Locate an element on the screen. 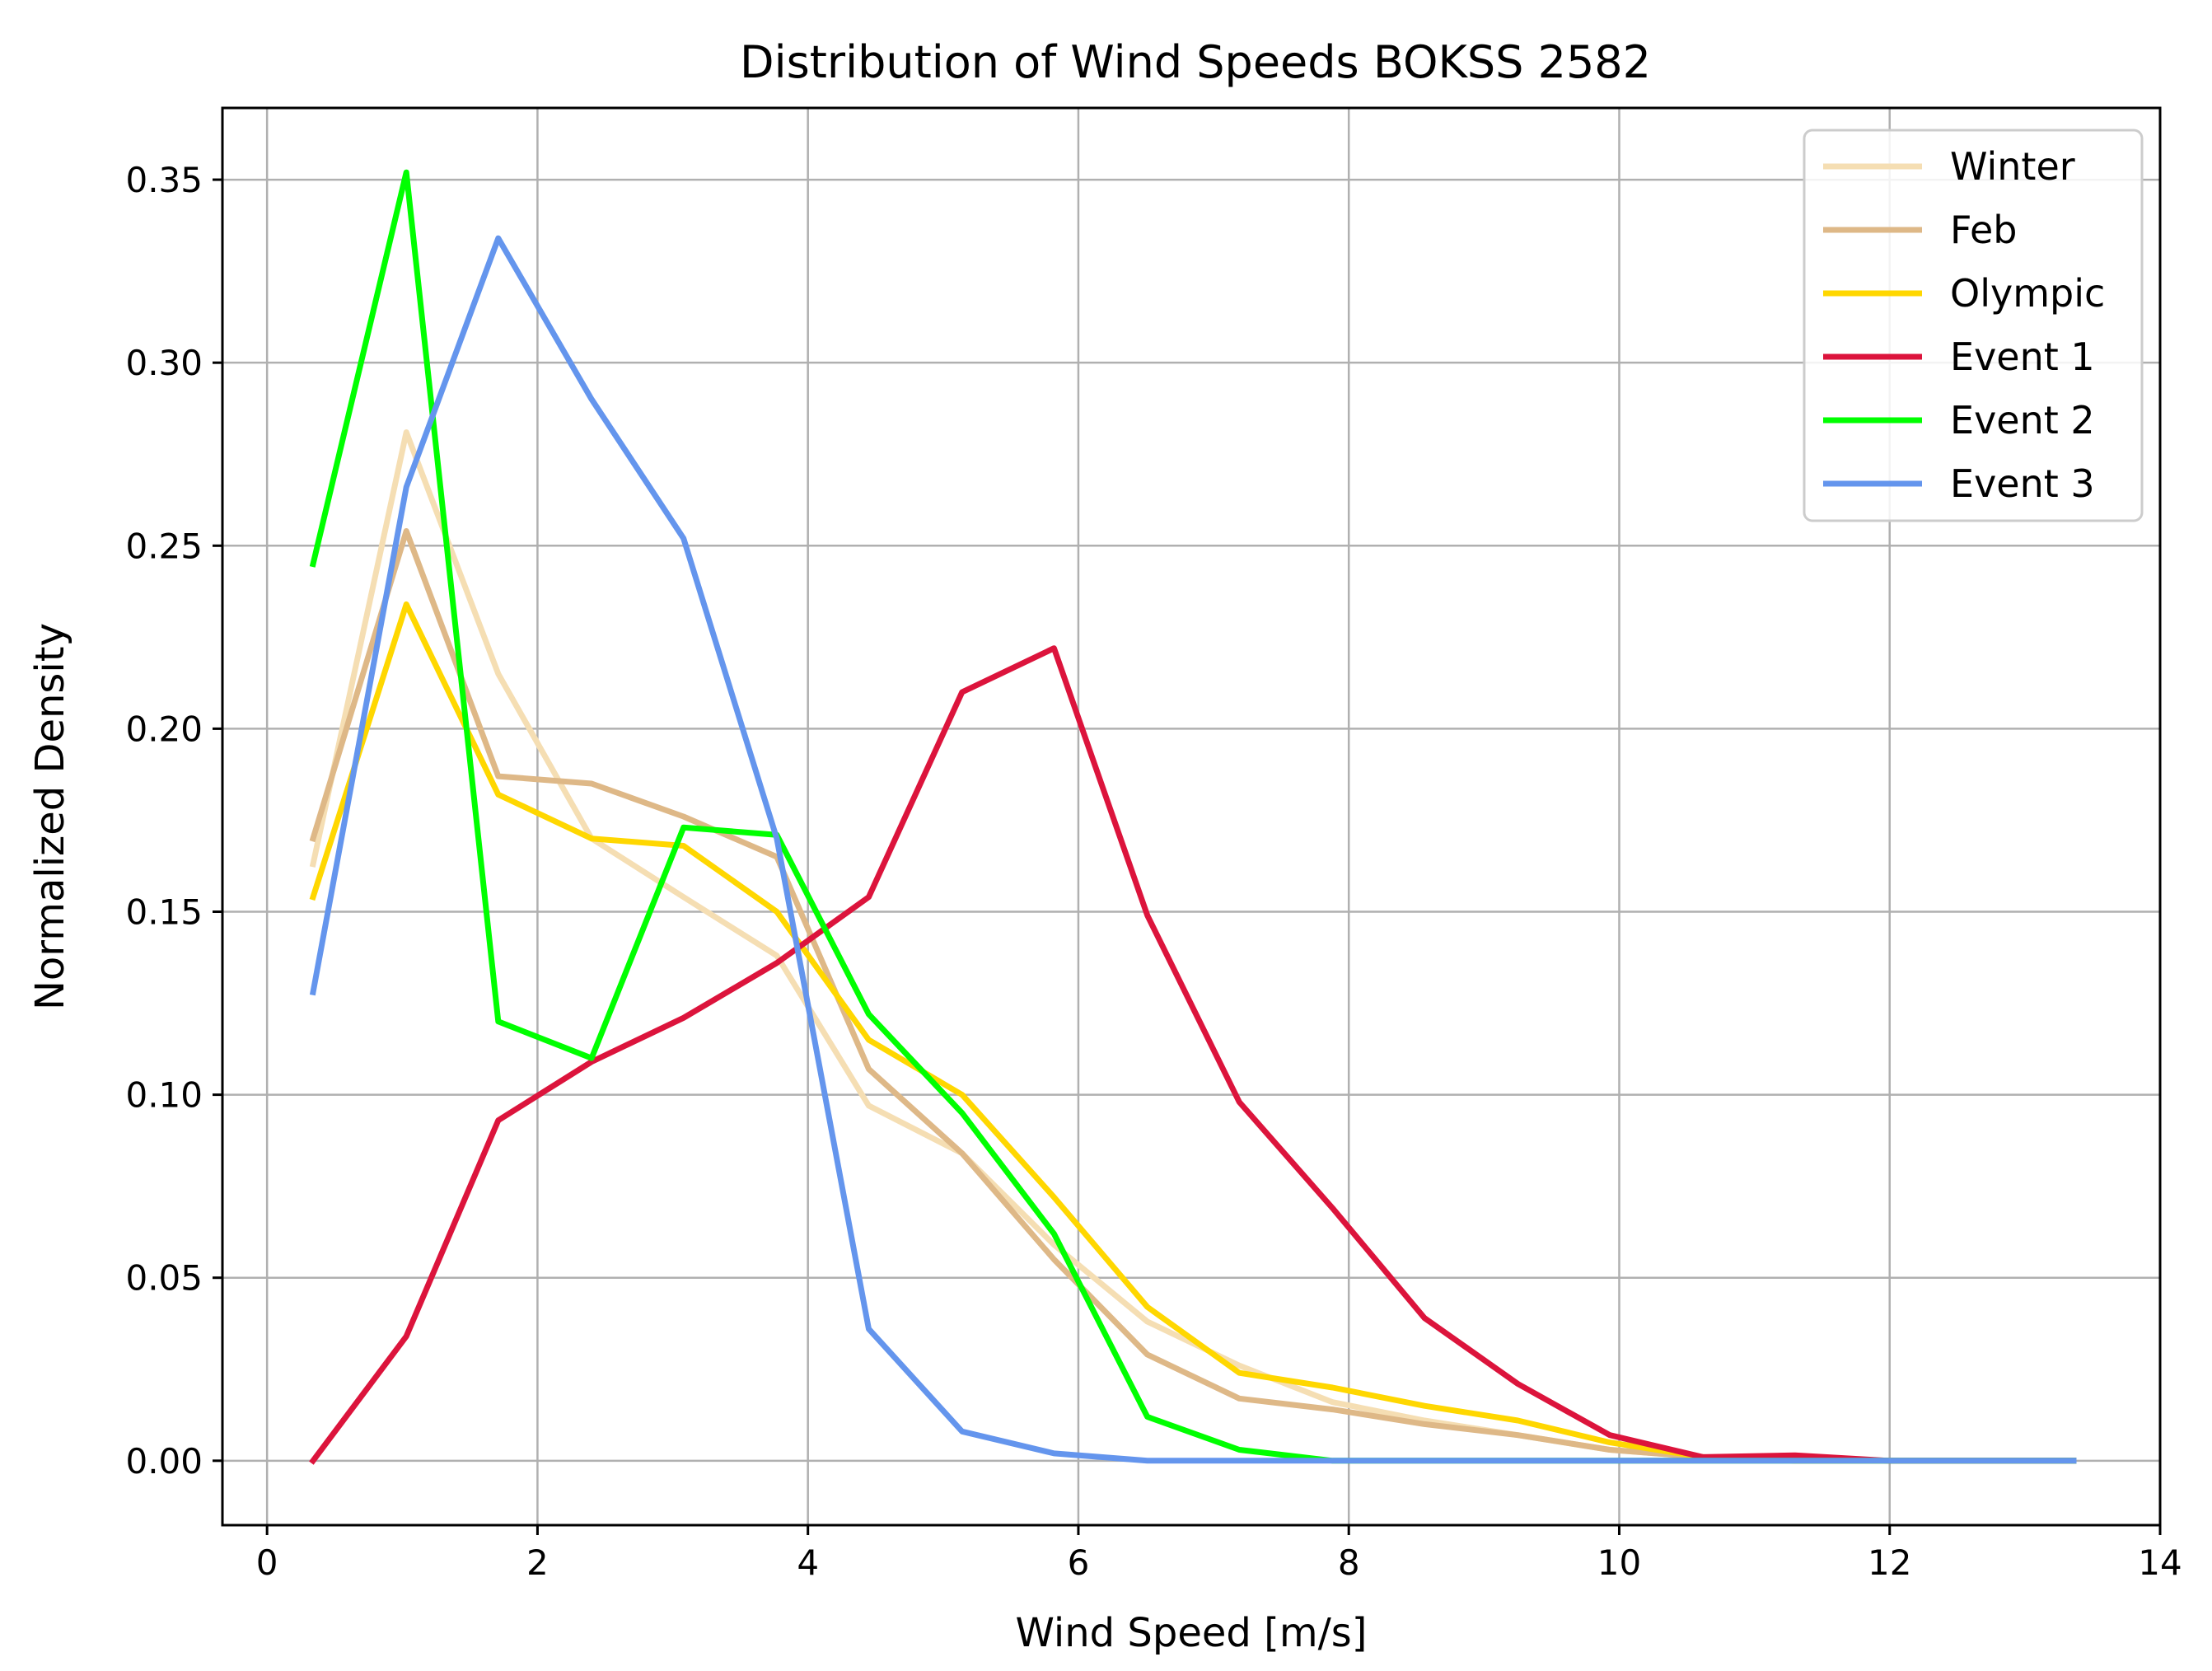 The width and height of the screenshot is (2212, 1671). x-axis-label: Wind Speed [m/s] is located at coordinates (1191, 1633).